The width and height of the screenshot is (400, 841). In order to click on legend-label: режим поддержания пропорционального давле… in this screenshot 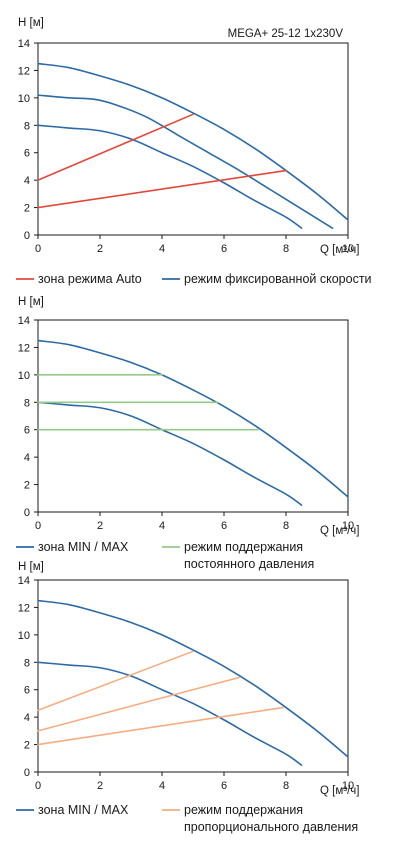, I will do `click(271, 818)`.